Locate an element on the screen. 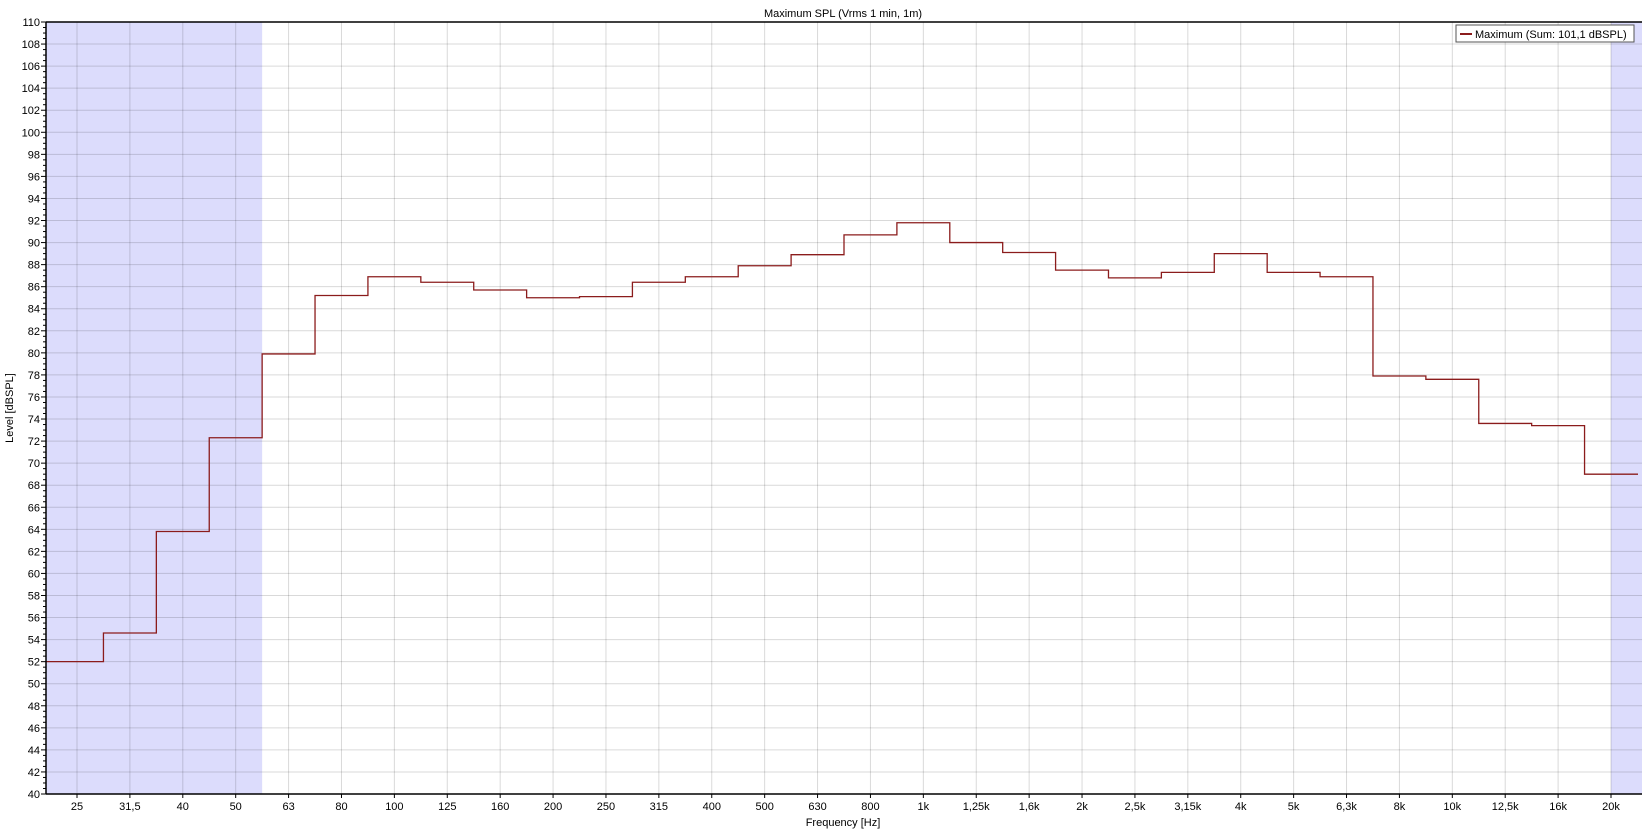 The height and width of the screenshot is (837, 1645). y-tick-label: 86 is located at coordinates (34, 288).